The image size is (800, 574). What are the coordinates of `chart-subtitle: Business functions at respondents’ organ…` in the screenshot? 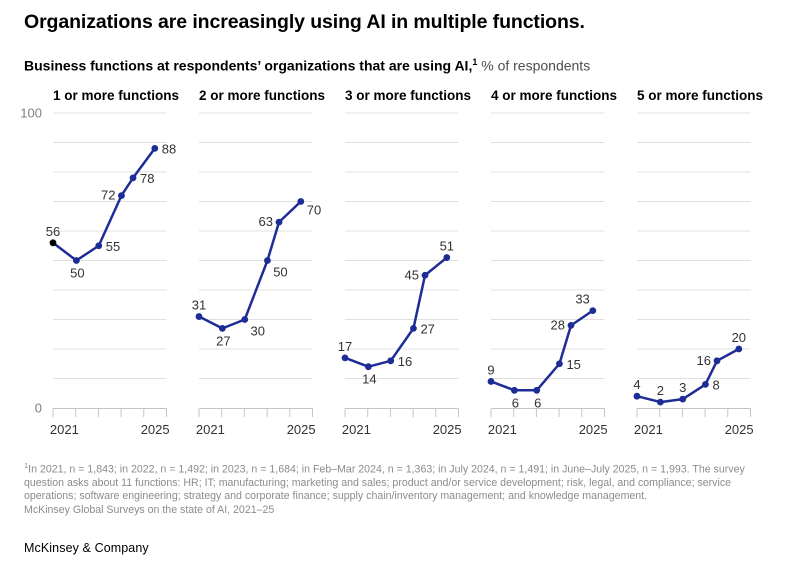 It's located at (307, 65).